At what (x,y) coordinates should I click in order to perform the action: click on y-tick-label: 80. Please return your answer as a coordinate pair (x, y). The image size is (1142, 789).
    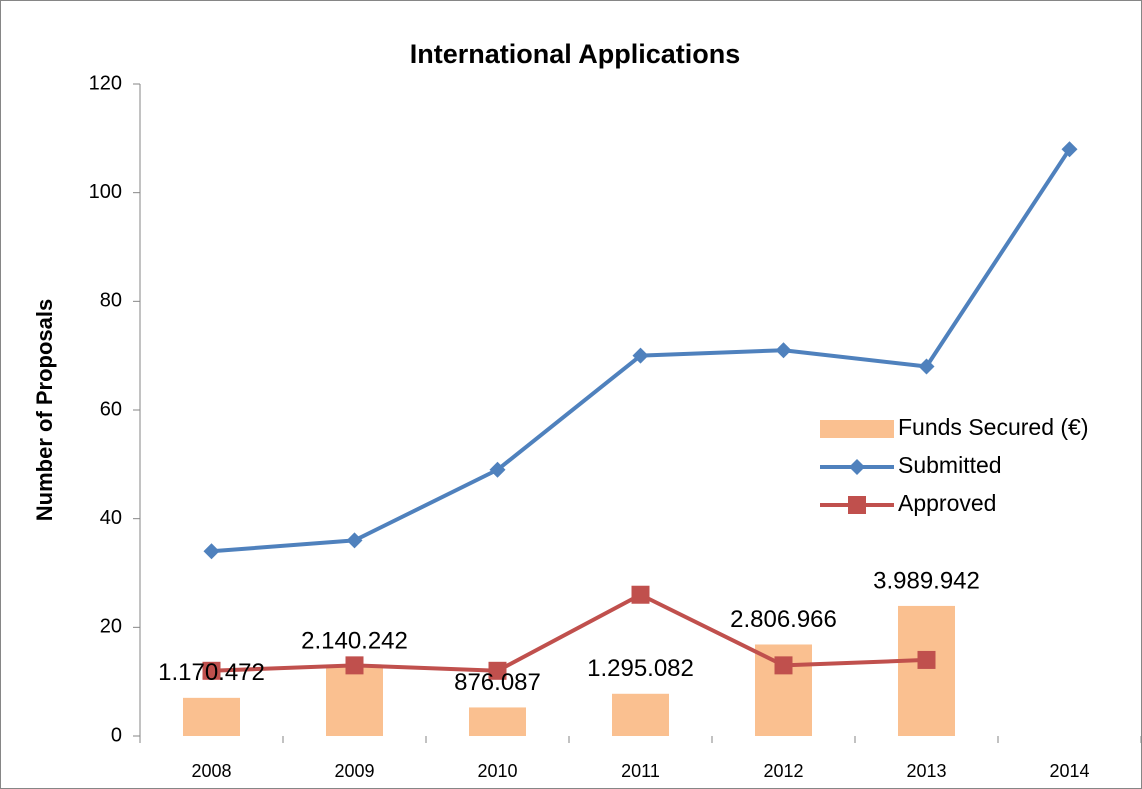
    Looking at the image, I should click on (111, 301).